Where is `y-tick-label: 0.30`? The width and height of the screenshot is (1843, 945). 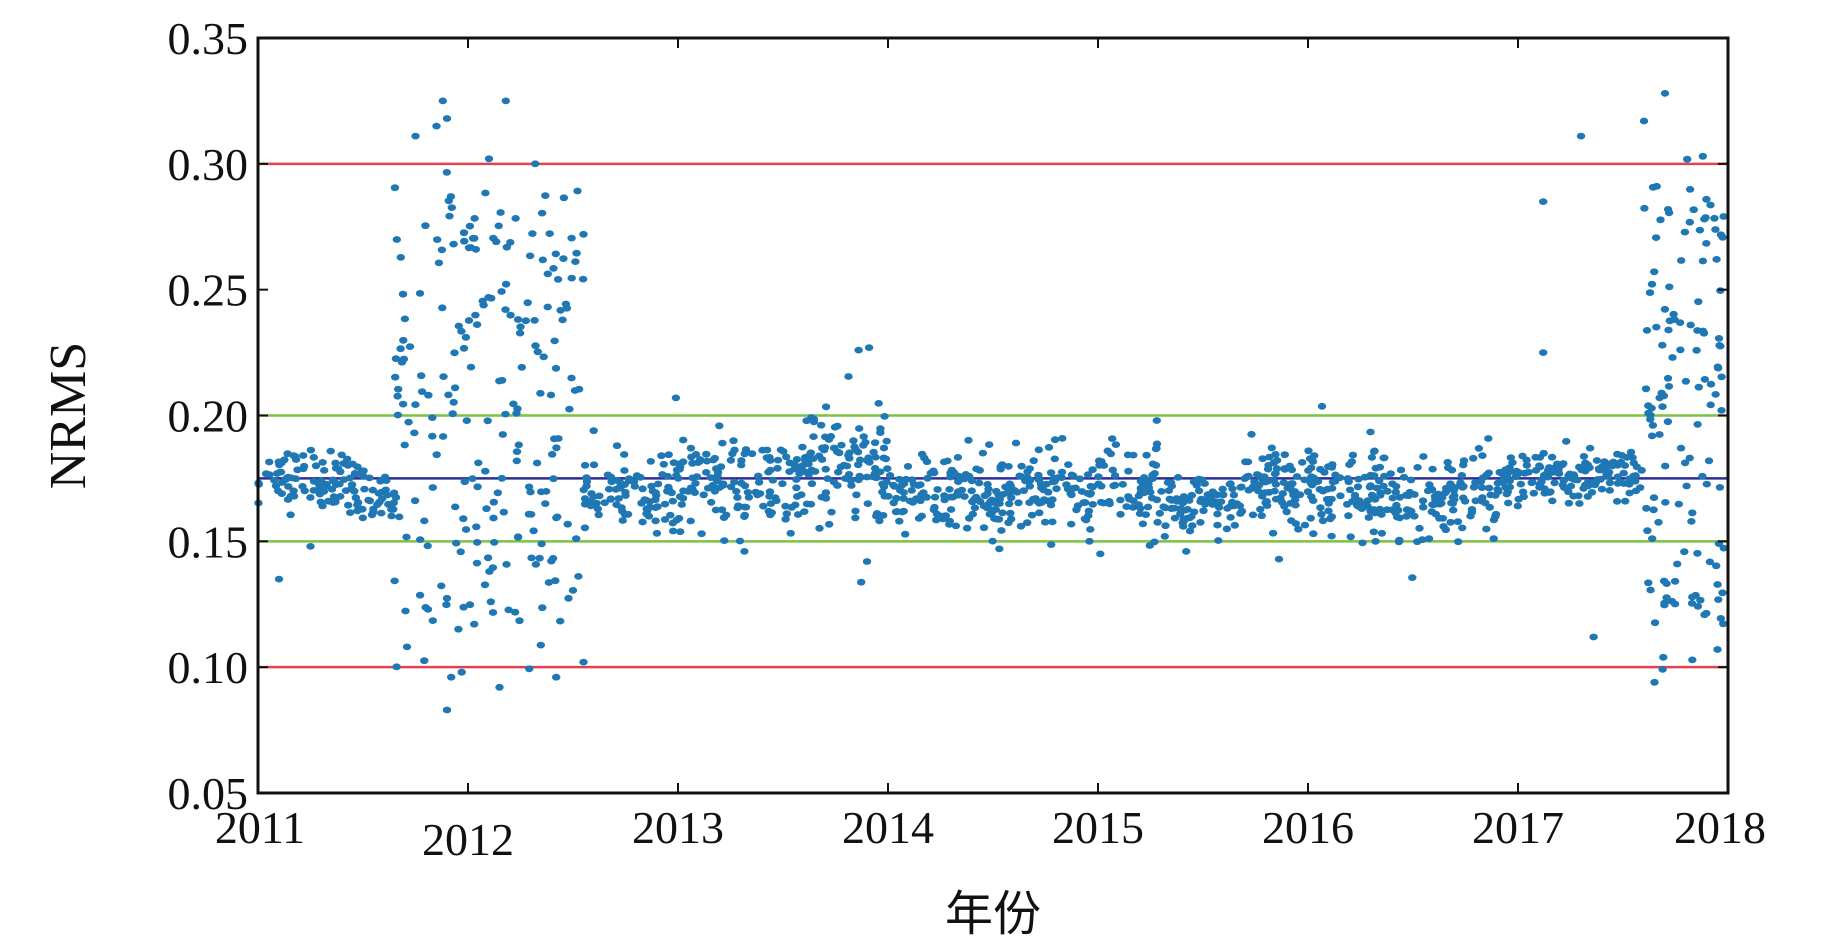 y-tick-label: 0.30 is located at coordinates (208, 164).